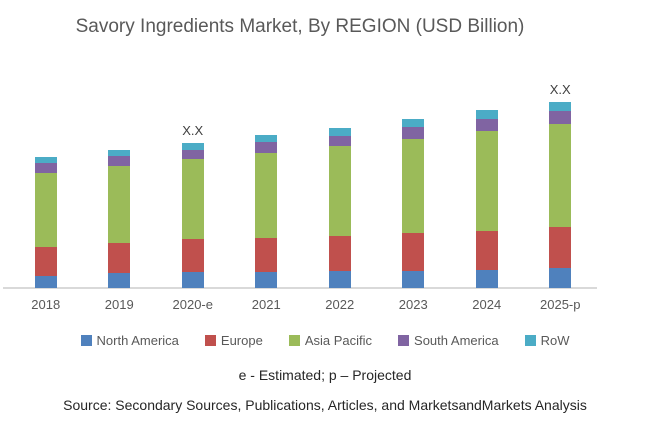 This screenshot has height=424, width=650. Describe the element at coordinates (45, 282) in the screenshot. I see `bar-segment-north-america-2018` at that location.